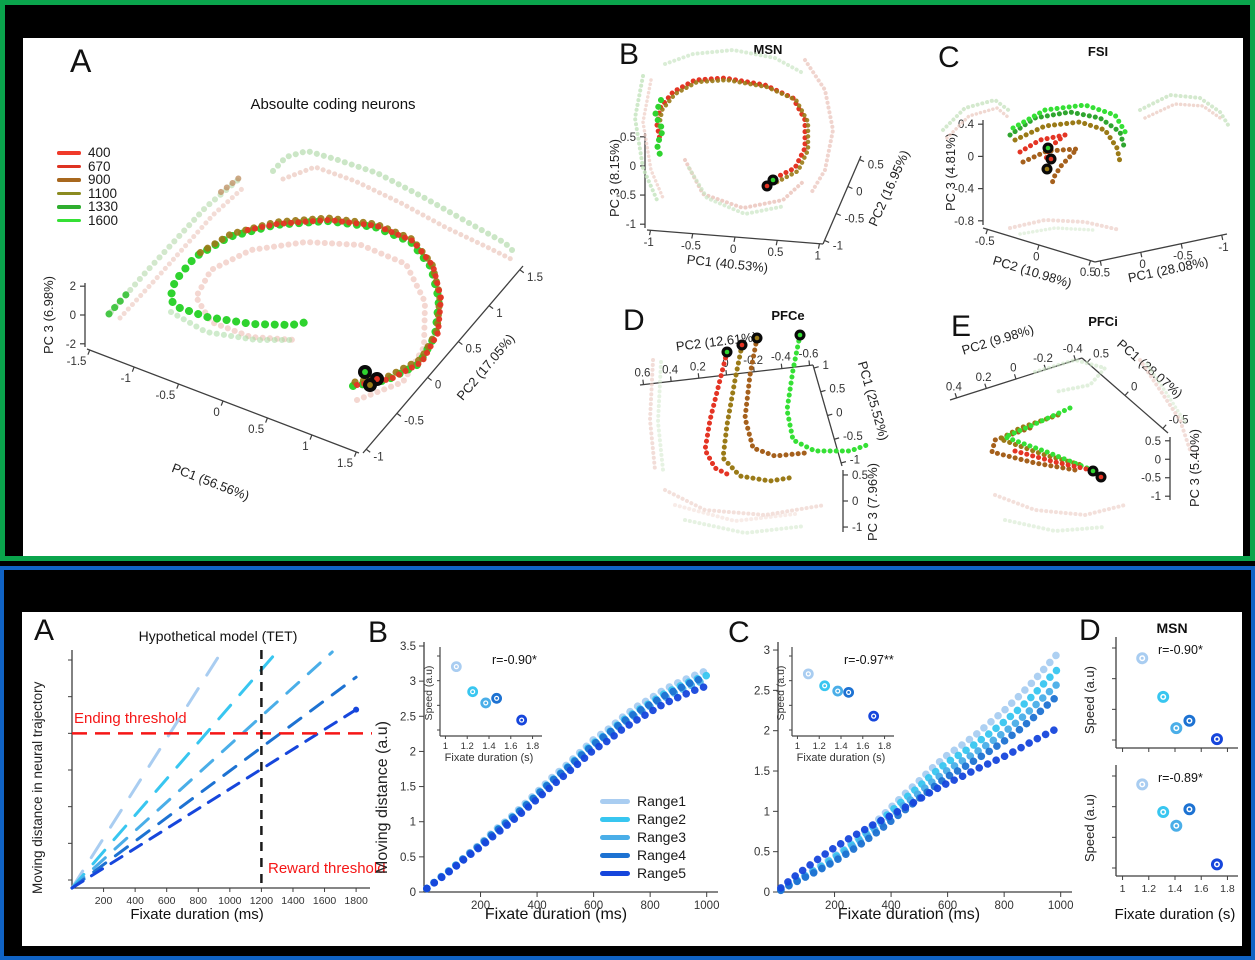 This screenshot has width=1255, height=960. What do you see at coordinates (1194, 468) in the screenshot?
I see `svg-text: PC 3 (5.40%)` at bounding box center [1194, 468].